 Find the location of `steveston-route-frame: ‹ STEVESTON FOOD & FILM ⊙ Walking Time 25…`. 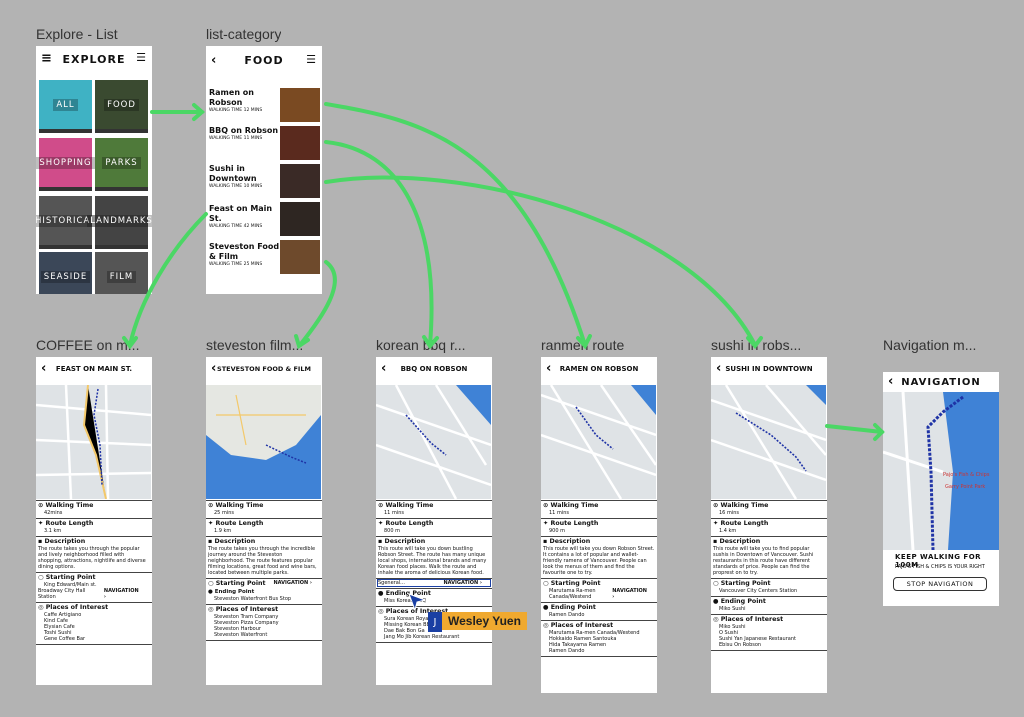

steveston-route-frame: ‹ STEVESTON FOOD & FILM ⊙ Walking Time 25… is located at coordinates (264, 521).